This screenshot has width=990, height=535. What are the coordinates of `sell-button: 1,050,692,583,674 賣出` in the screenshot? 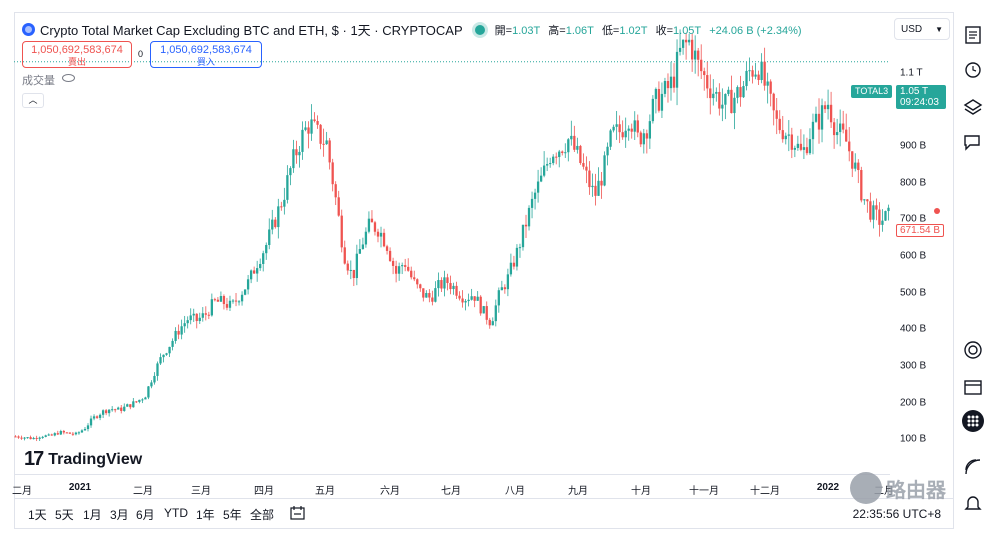 It's located at (77, 54).